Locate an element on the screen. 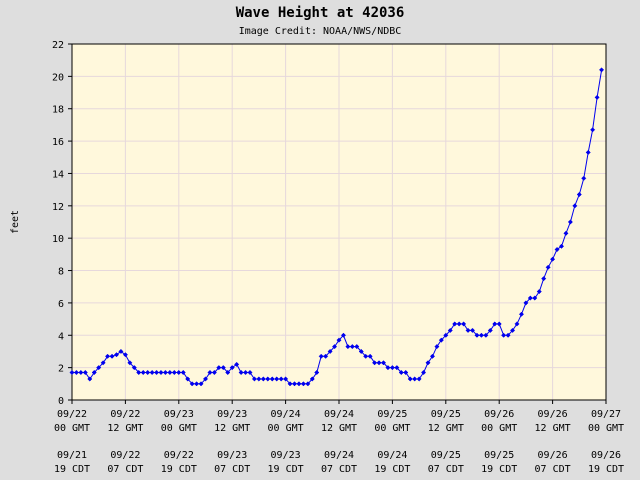  y-tick-label: 14 is located at coordinates (58, 174).